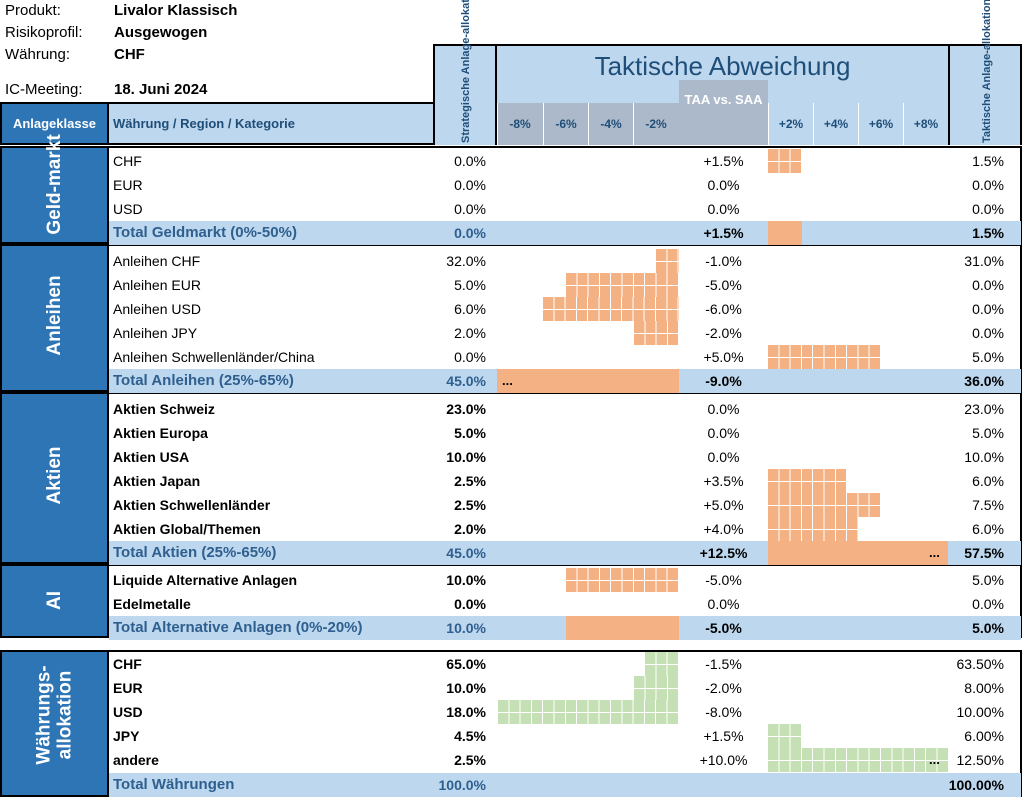 This screenshot has width=1024, height=798. Describe the element at coordinates (33, 10) in the screenshot. I see `product-label: Produkt:` at that location.